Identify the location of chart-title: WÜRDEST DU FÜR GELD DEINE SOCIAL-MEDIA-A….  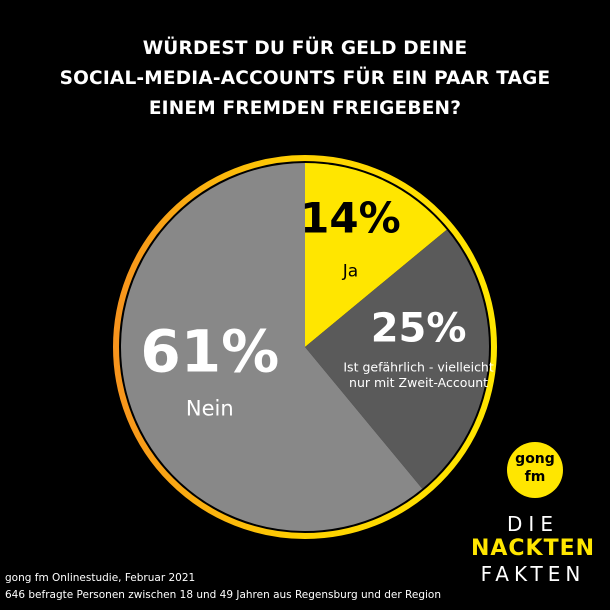
(305, 79).